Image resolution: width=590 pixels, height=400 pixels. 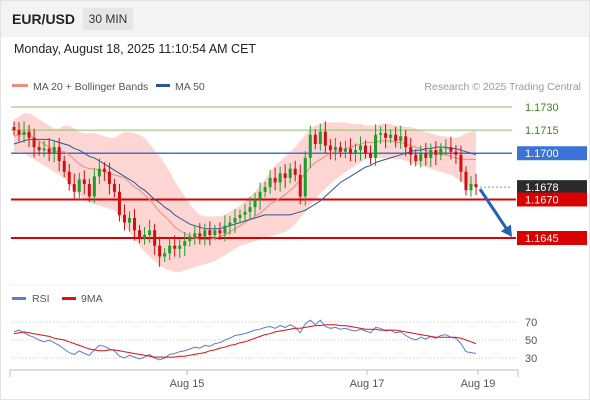 What do you see at coordinates (531, 323) in the screenshot?
I see `rsi-tick-70: 70` at bounding box center [531, 323].